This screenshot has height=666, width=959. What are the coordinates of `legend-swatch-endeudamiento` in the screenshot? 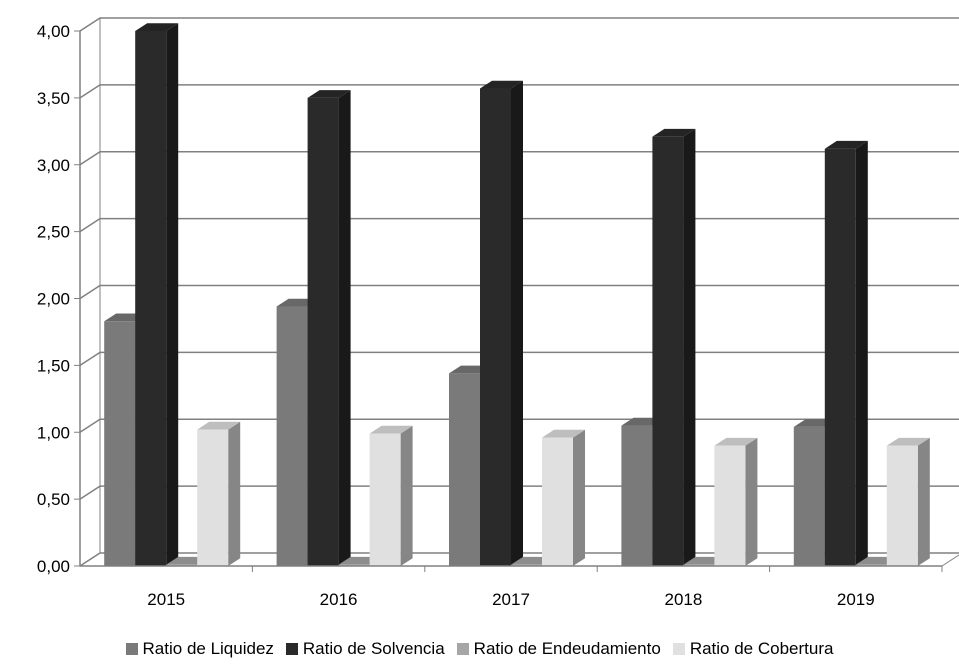 It's located at (462, 649).